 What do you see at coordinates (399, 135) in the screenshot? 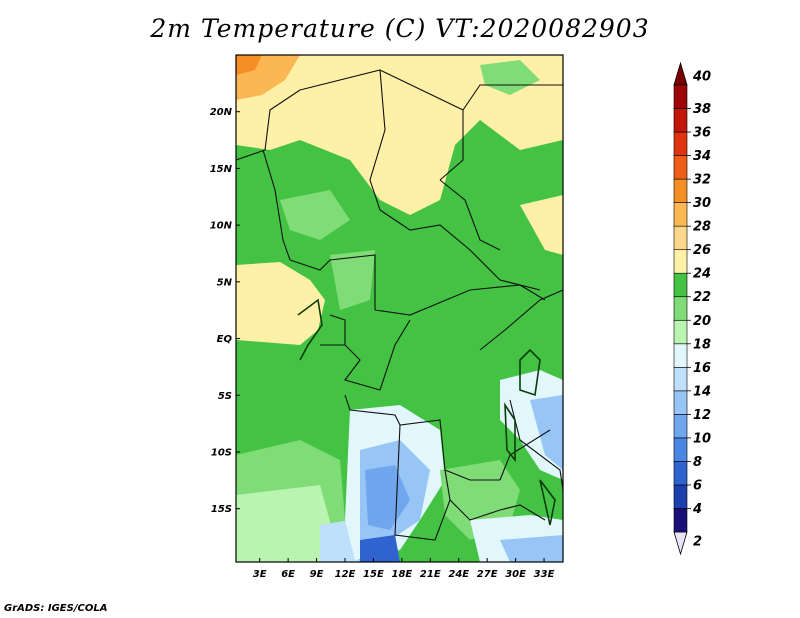
I see `sahel-north-field` at bounding box center [399, 135].